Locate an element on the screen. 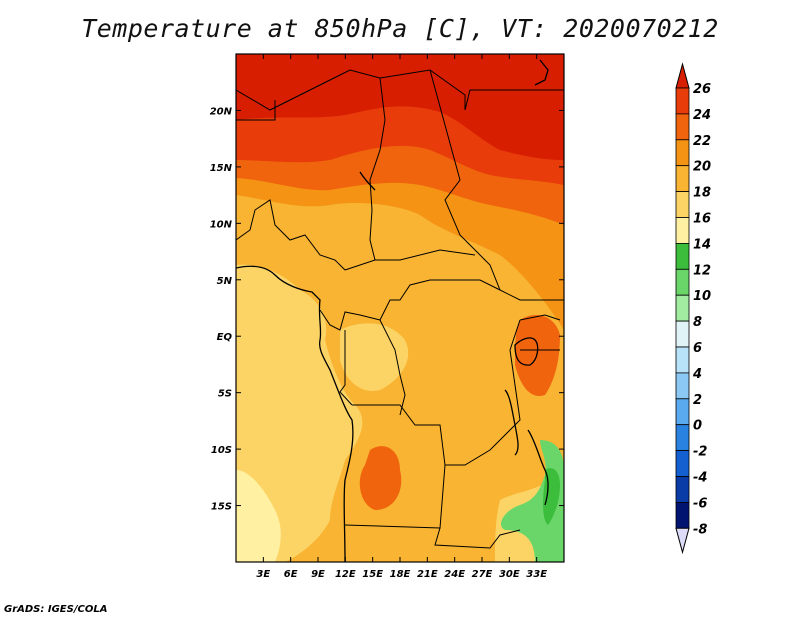 Image resolution: width=800 pixels, height=618 pixels. lon-tick-label: 9E is located at coordinates (318, 574).